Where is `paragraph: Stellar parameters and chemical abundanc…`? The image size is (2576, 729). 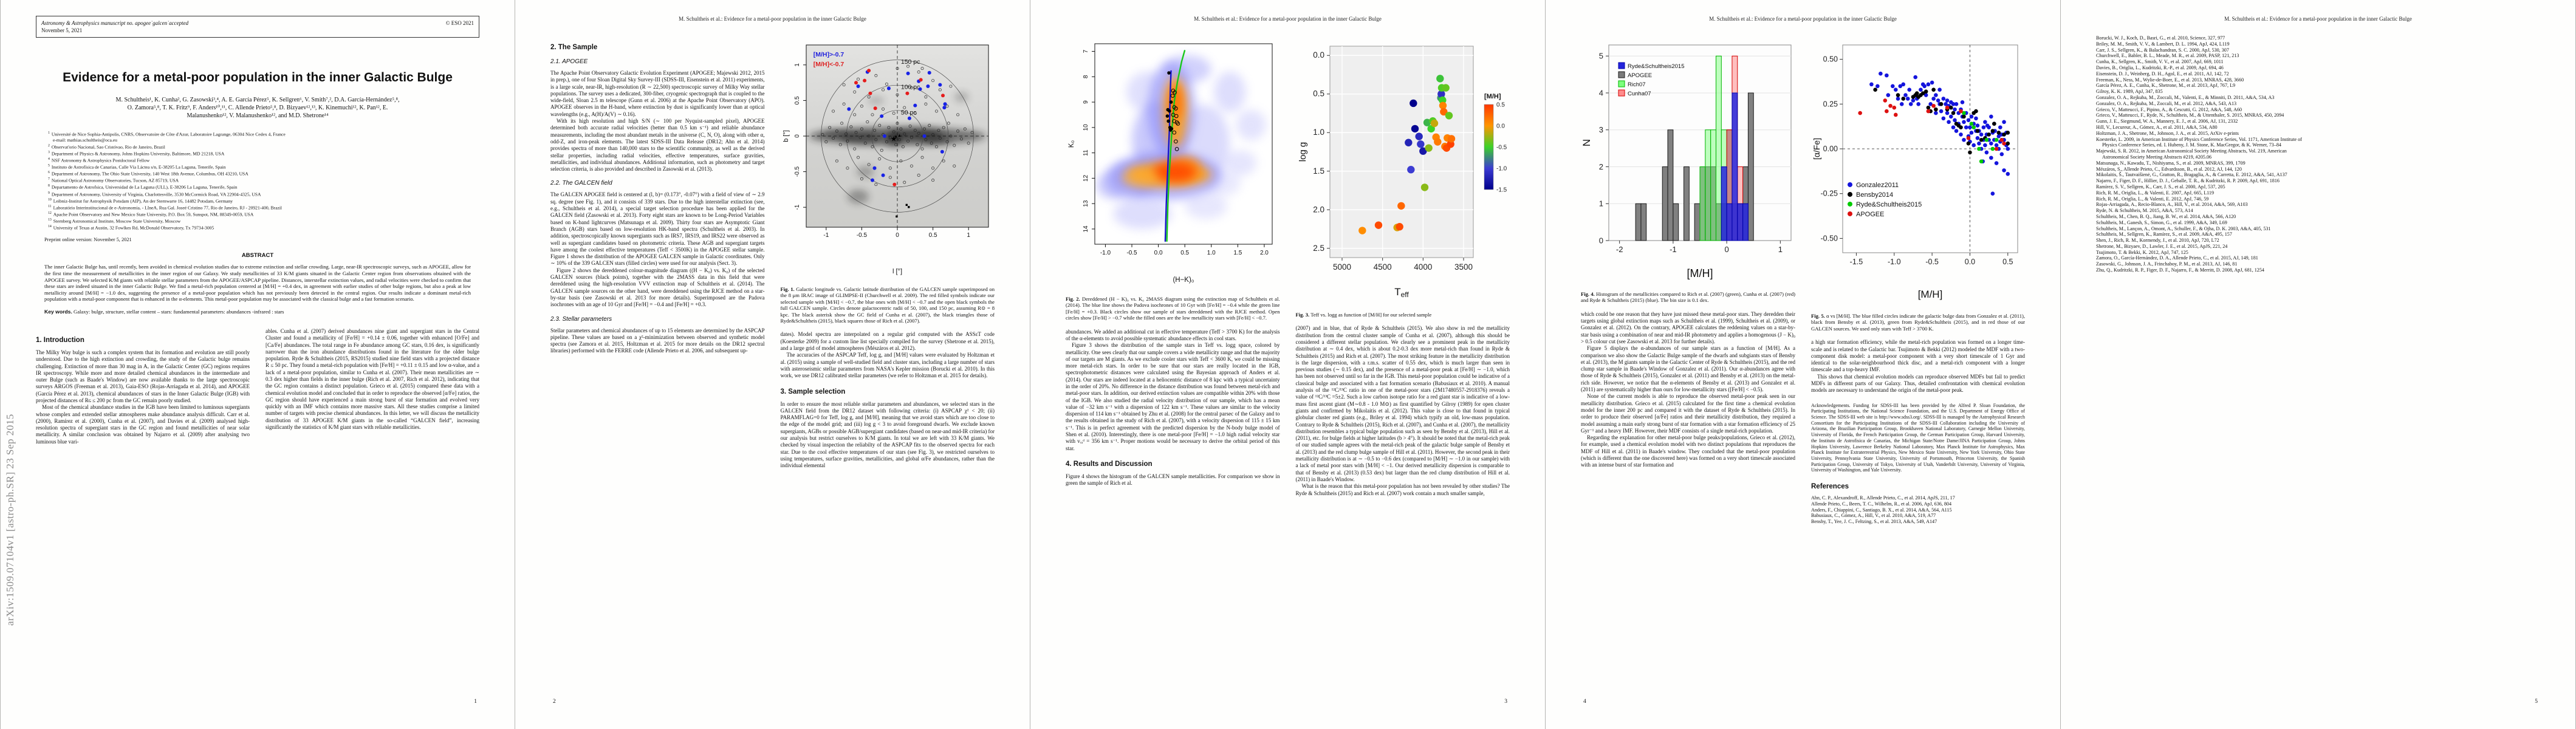 paragraph: Stellar parameters and chemical abundanc… is located at coordinates (657, 341).